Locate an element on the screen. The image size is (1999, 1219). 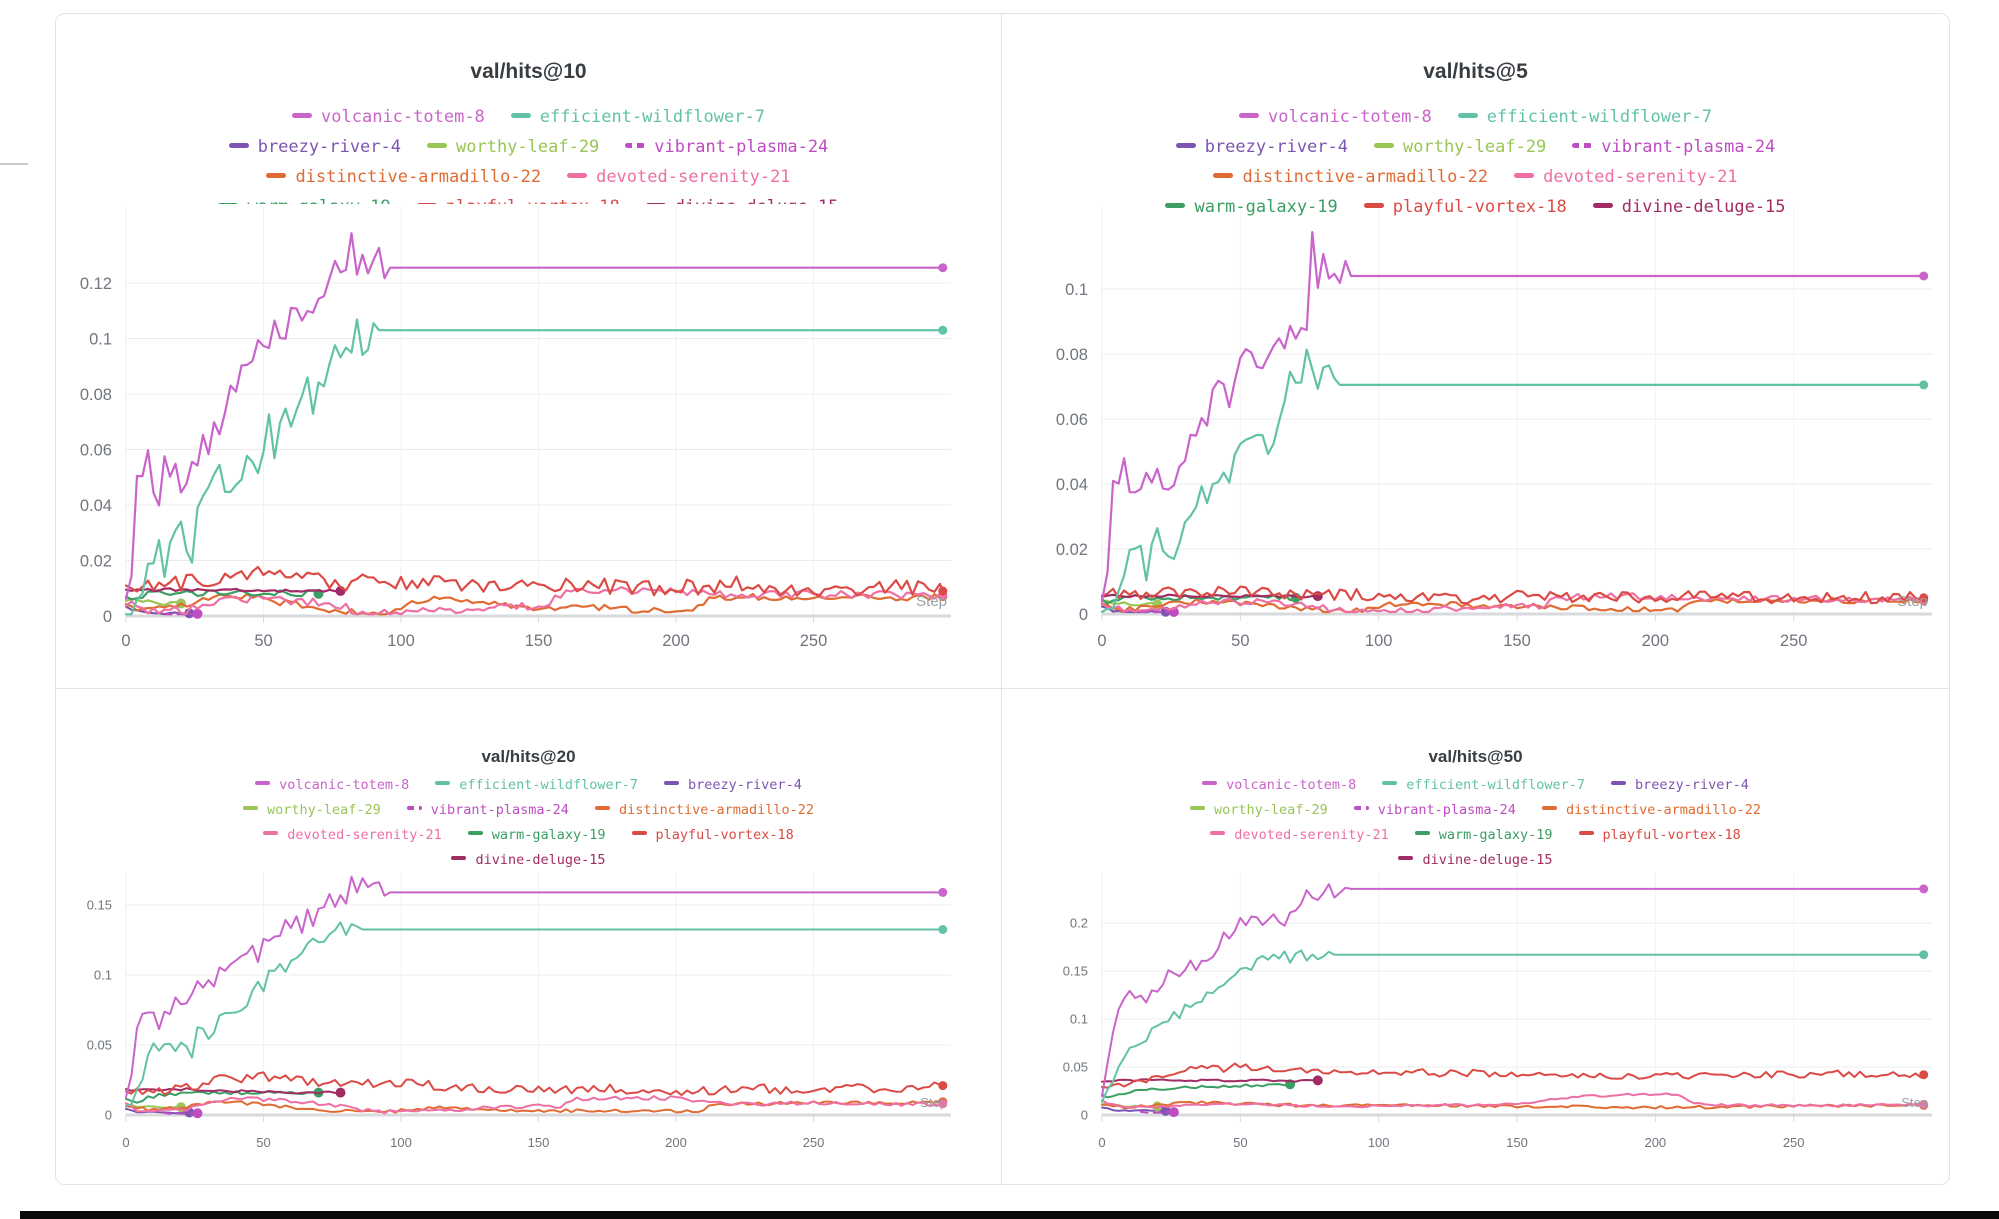
svg-text: 0.15 is located at coordinates (1075, 971).